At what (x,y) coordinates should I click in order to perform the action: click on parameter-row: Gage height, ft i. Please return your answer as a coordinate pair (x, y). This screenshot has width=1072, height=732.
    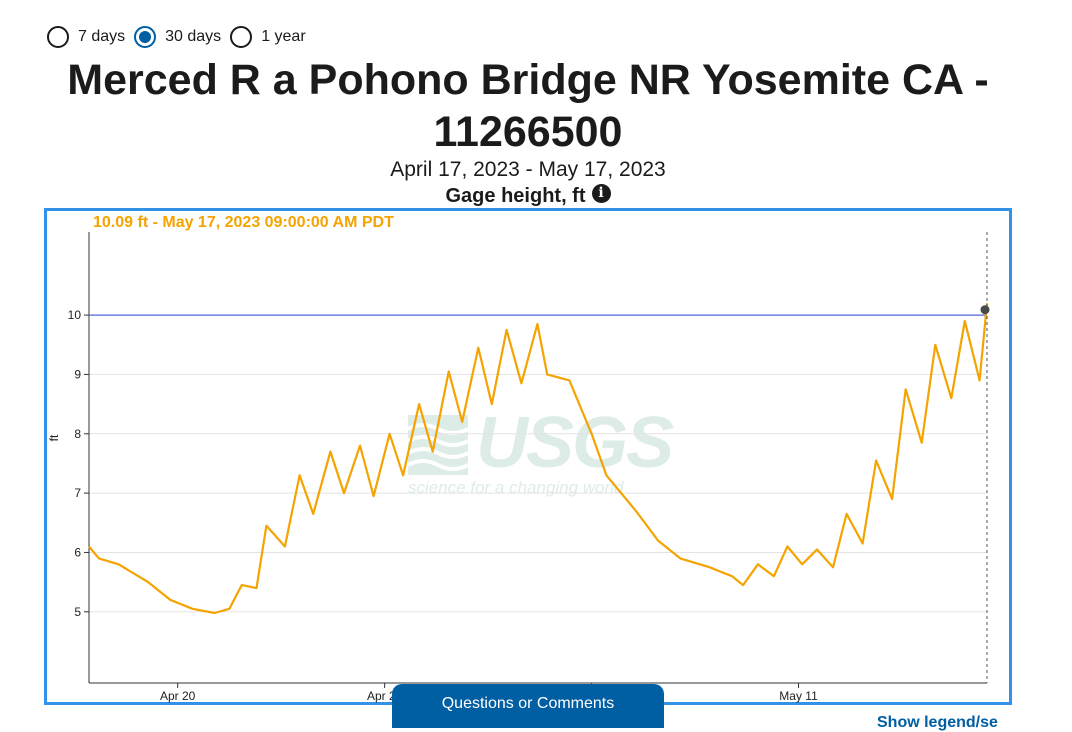
    Looking at the image, I should click on (528, 196).